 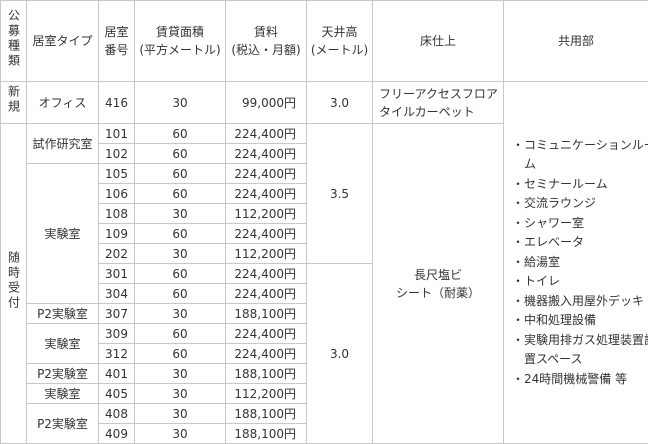 I want to click on room-number: 202, so click(x=116, y=253).